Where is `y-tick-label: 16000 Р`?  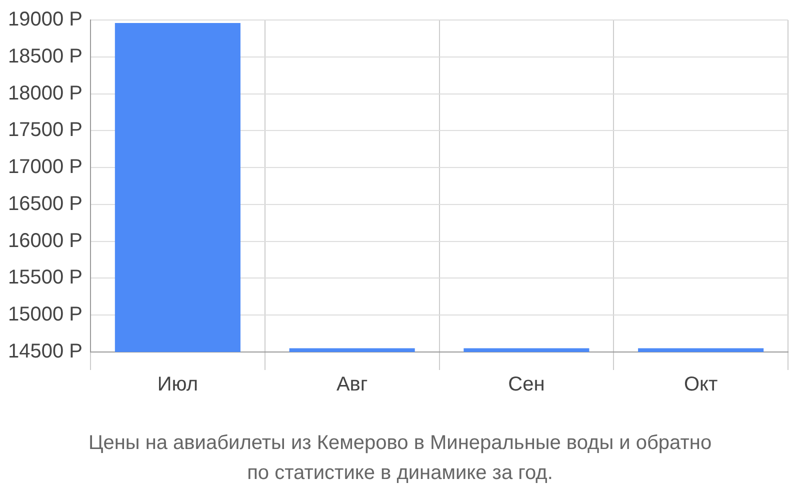
y-tick-label: 16000 Р is located at coordinates (45, 241).